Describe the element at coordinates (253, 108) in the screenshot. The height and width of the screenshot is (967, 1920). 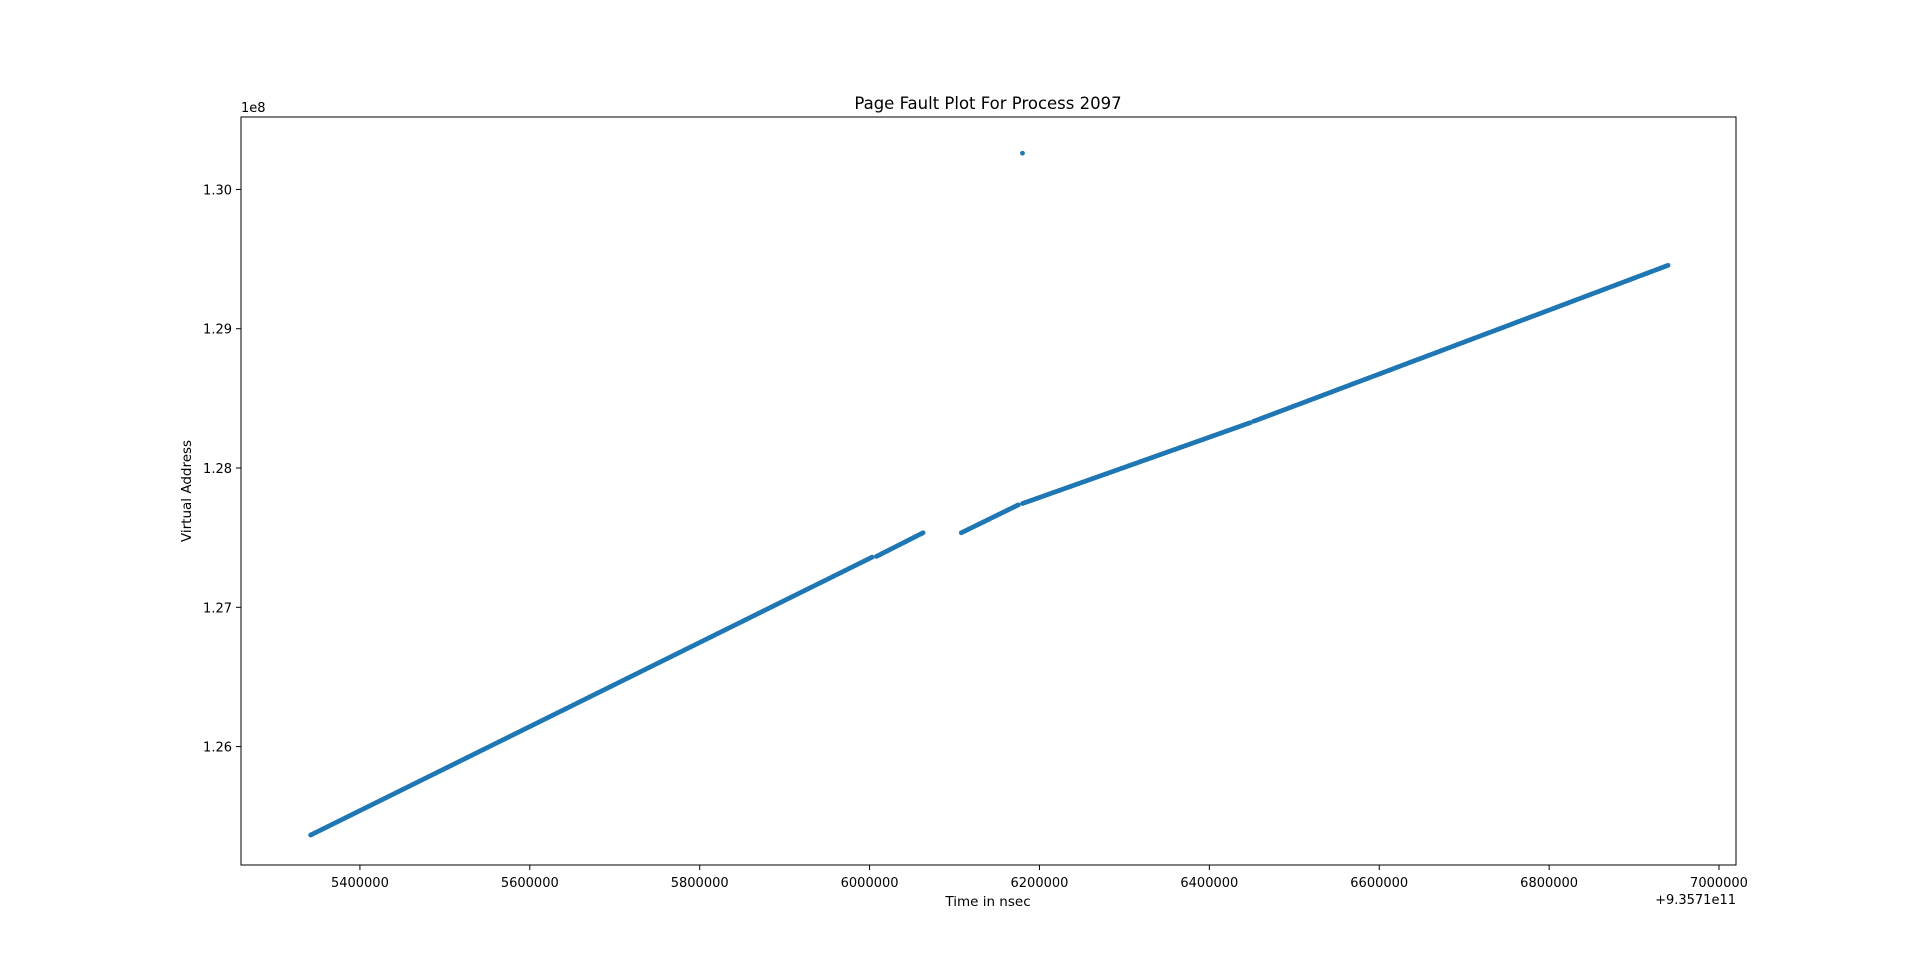
I see `y-scale-label: 1e8` at that location.